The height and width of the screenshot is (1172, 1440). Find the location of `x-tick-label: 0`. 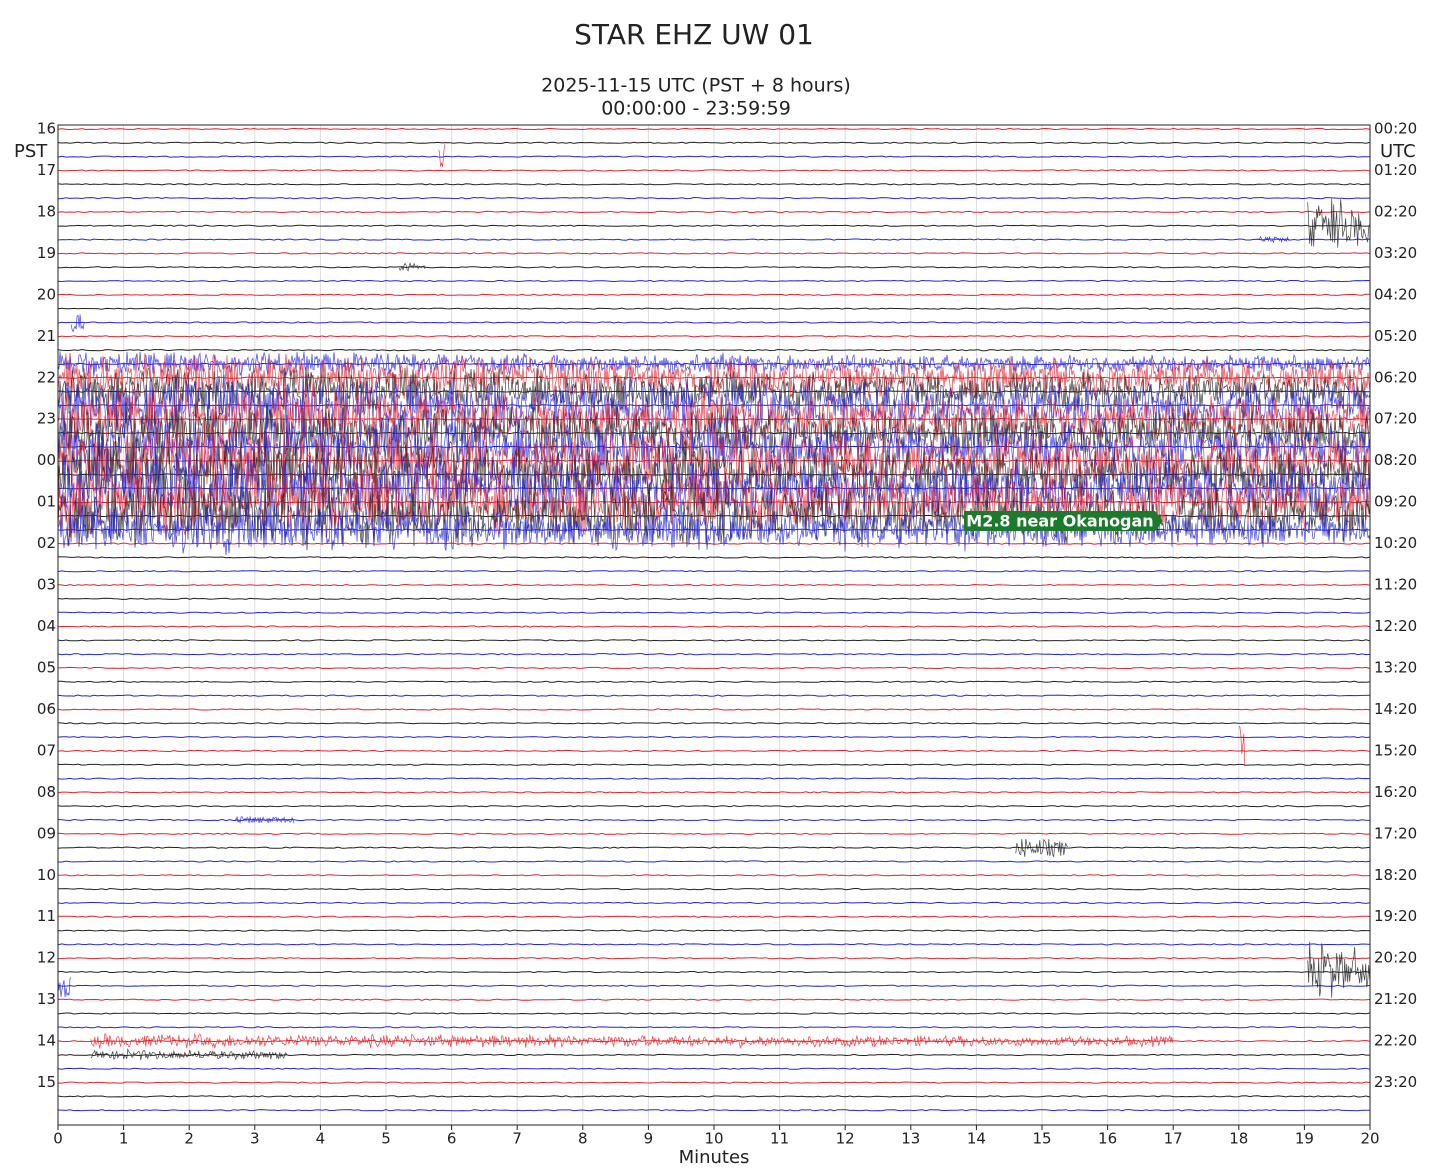

x-tick-label: 0 is located at coordinates (58, 1139).